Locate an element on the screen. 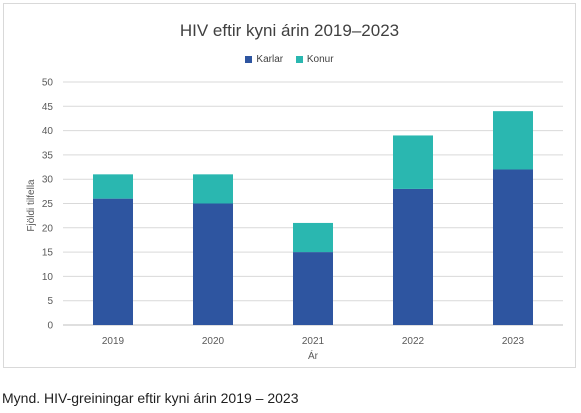 The width and height of the screenshot is (581, 413). y-tick-label: 5 is located at coordinates (50, 301).